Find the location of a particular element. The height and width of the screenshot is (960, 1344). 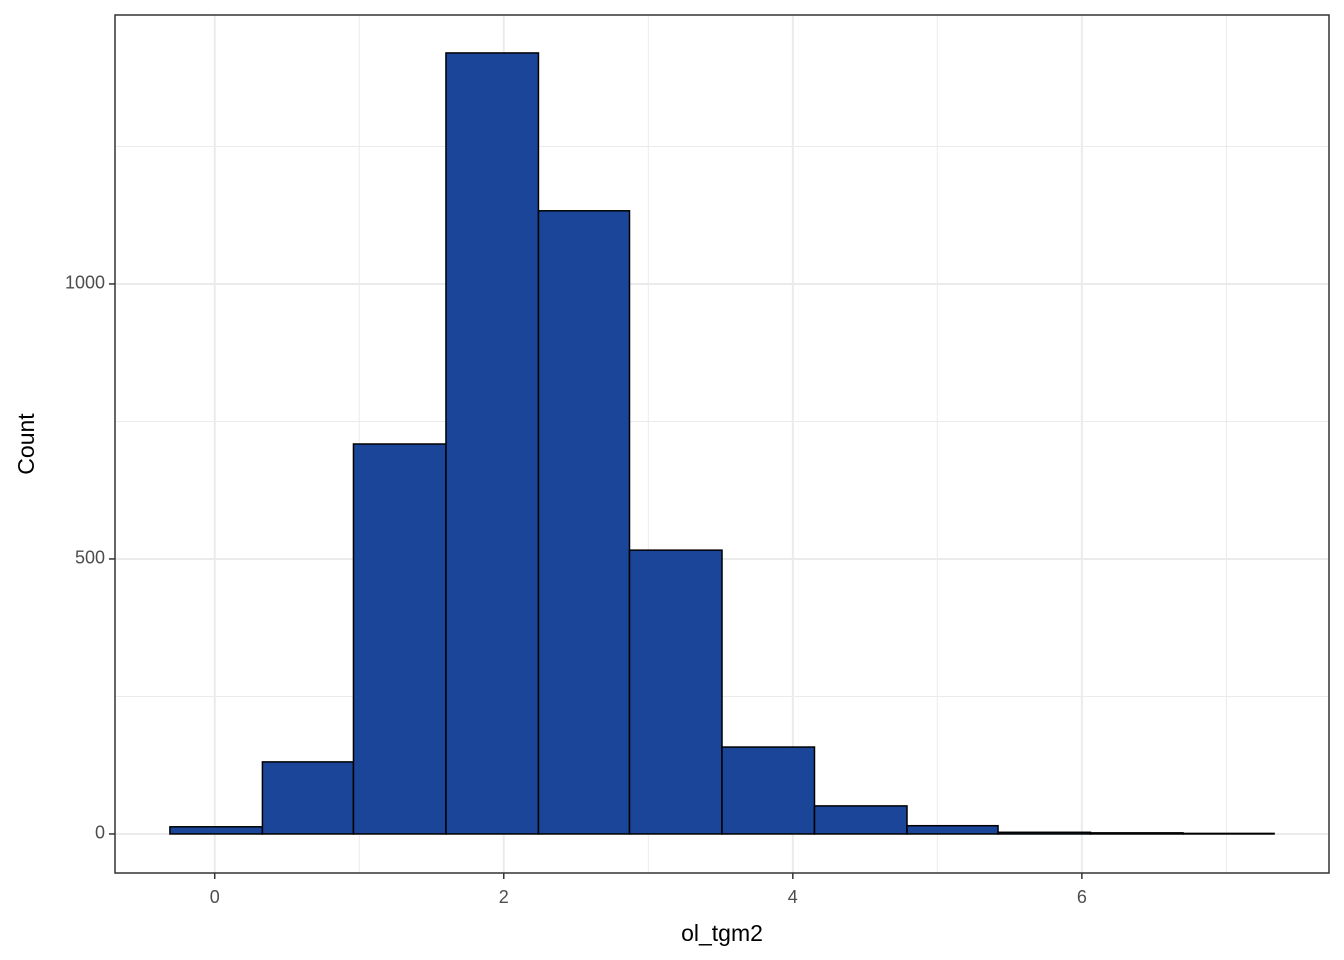

y-tick-label: 1000 is located at coordinates (85, 283).